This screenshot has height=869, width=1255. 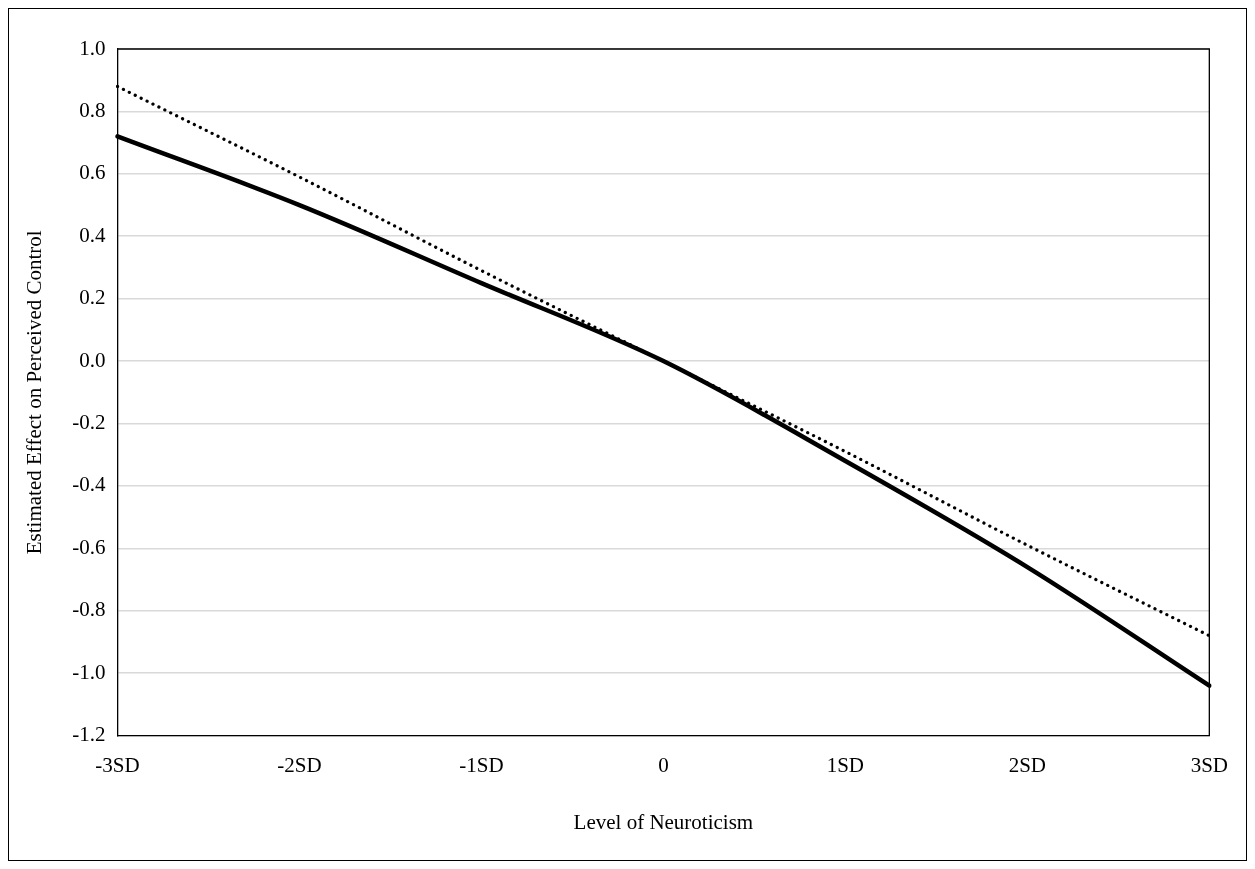 What do you see at coordinates (89, 671) in the screenshot?
I see `y-tick-label: -1.0` at bounding box center [89, 671].